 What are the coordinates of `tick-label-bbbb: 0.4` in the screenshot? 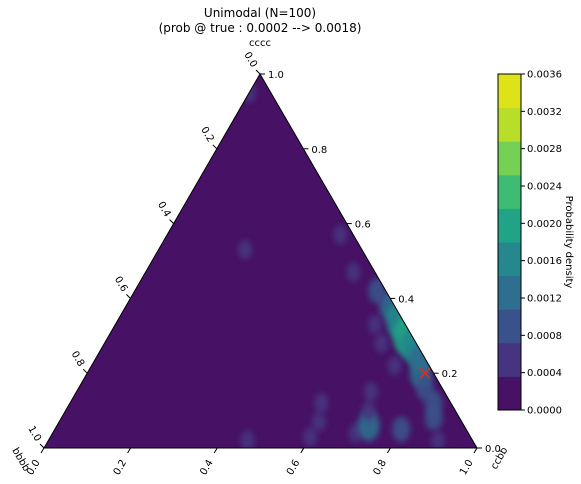 It's located at (163, 209).